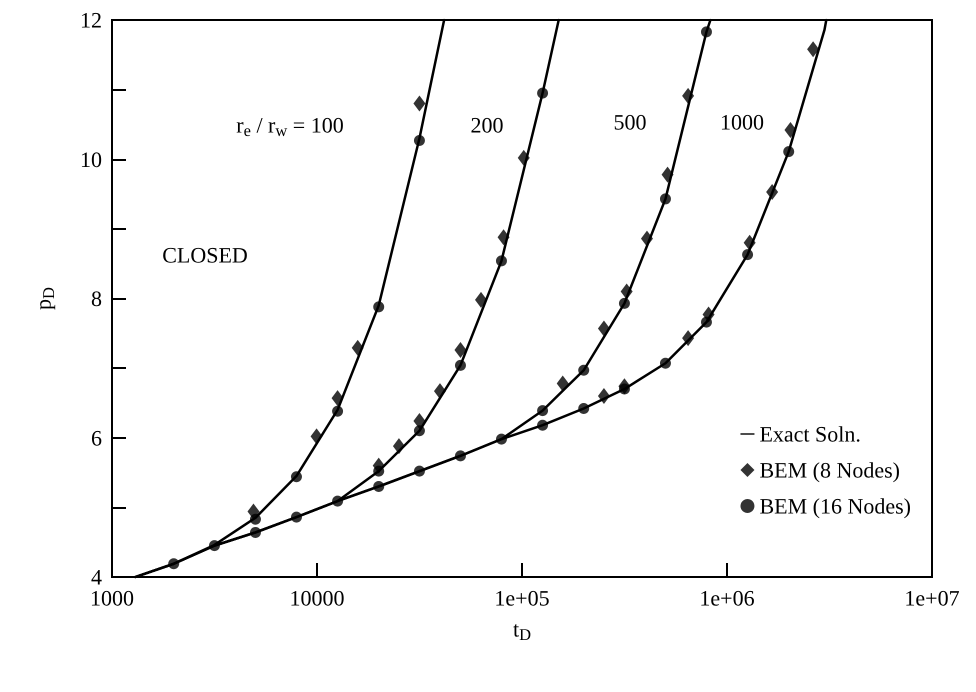 The width and height of the screenshot is (976, 692). I want to click on y-tick-label: 12, so click(91, 20).